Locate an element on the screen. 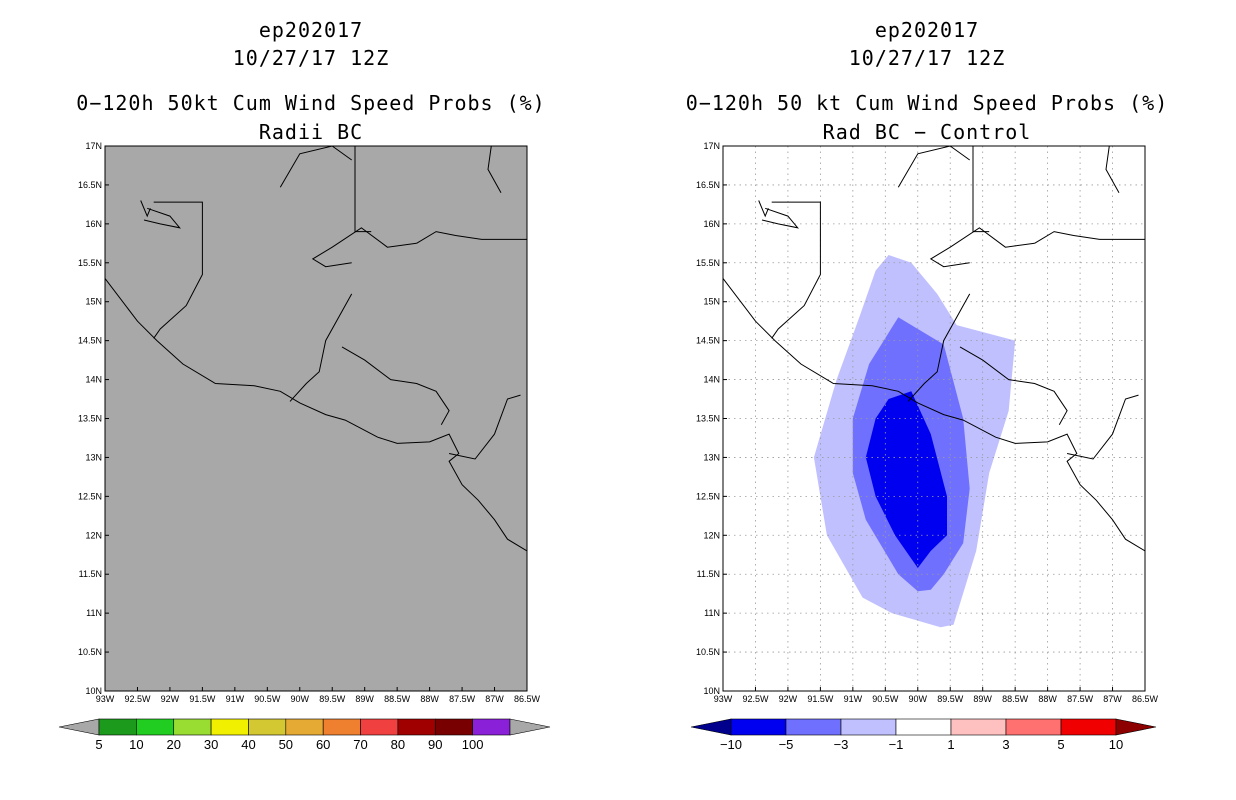  left-xtick-label-7: 89.5W is located at coordinates (332, 699).